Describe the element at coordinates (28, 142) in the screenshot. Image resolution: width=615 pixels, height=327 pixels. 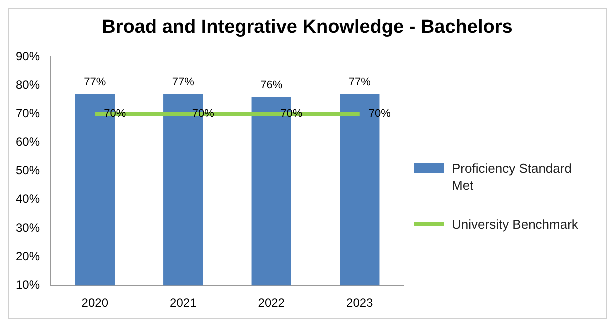
I see `y-tick-label: 60%` at that location.